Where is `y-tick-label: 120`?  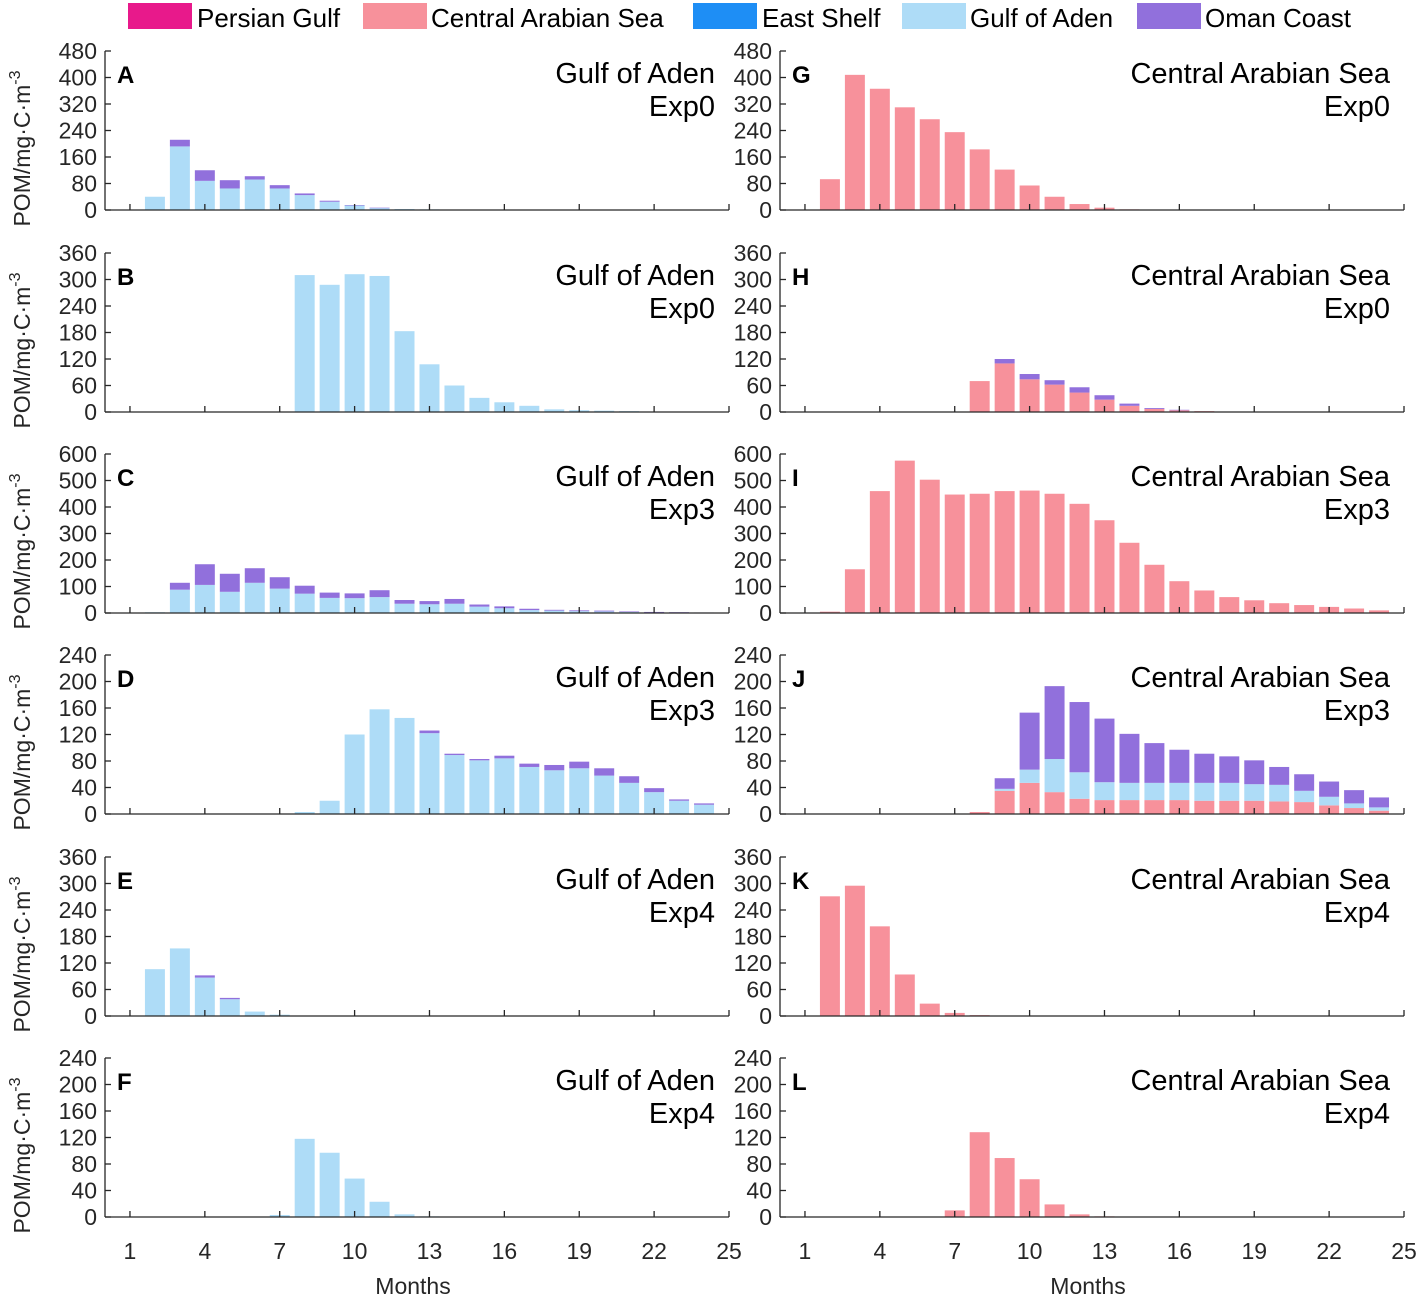 y-tick-label: 120 is located at coordinates (753, 359).